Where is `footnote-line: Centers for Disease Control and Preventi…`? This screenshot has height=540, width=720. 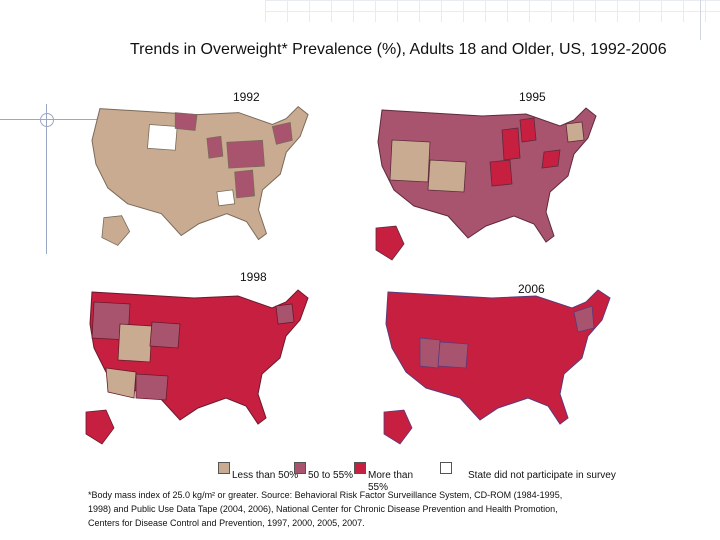 footnote-line: Centers for Disease Control and Preventi… is located at coordinates (226, 523).